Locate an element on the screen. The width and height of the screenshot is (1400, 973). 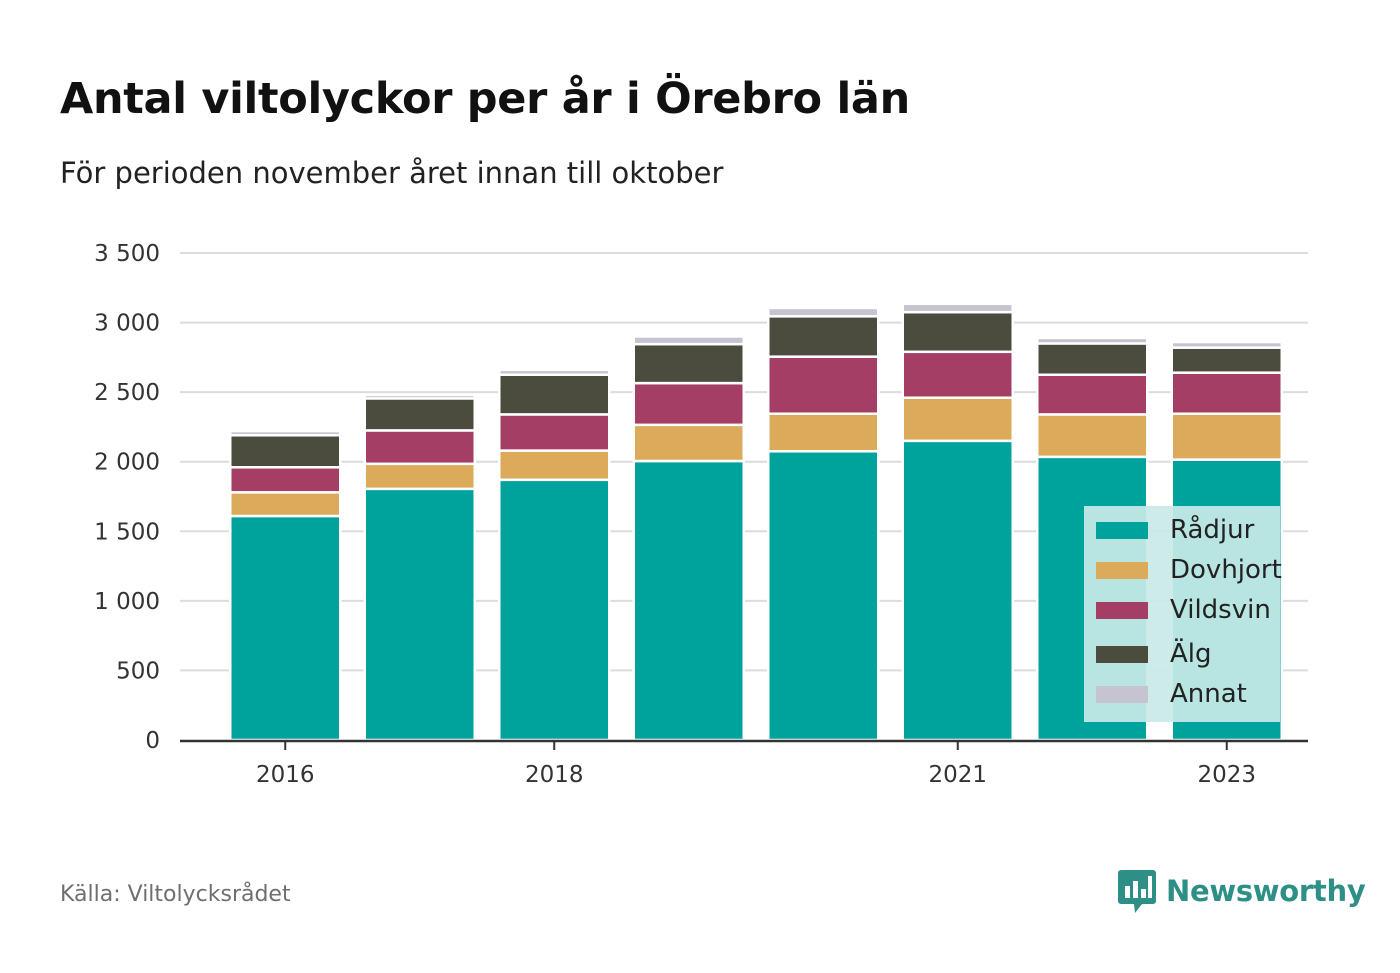
legend-swatch-annat is located at coordinates (1122, 694).